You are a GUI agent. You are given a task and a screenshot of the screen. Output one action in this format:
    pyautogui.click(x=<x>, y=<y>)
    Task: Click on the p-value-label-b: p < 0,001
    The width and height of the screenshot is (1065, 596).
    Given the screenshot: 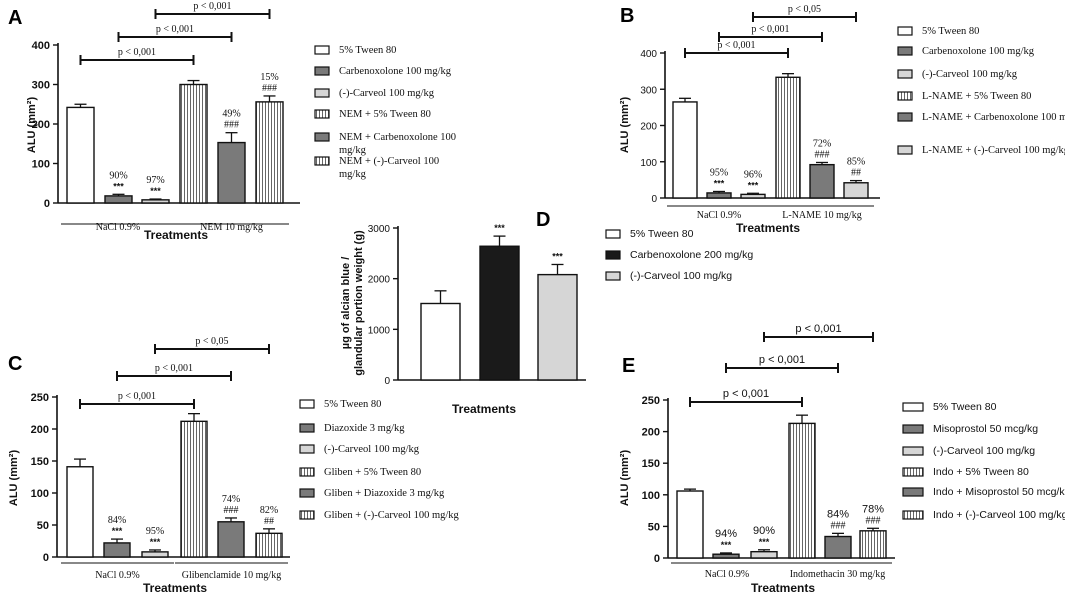 What is the action you would take?
    pyautogui.click(x=736, y=45)
    